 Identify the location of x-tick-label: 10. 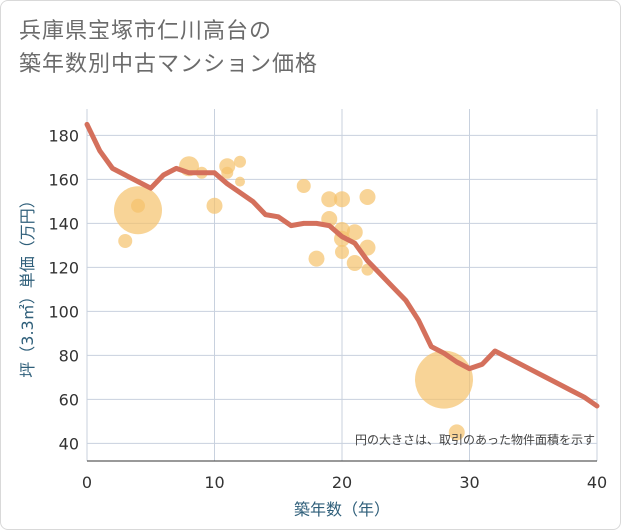
(214, 482).